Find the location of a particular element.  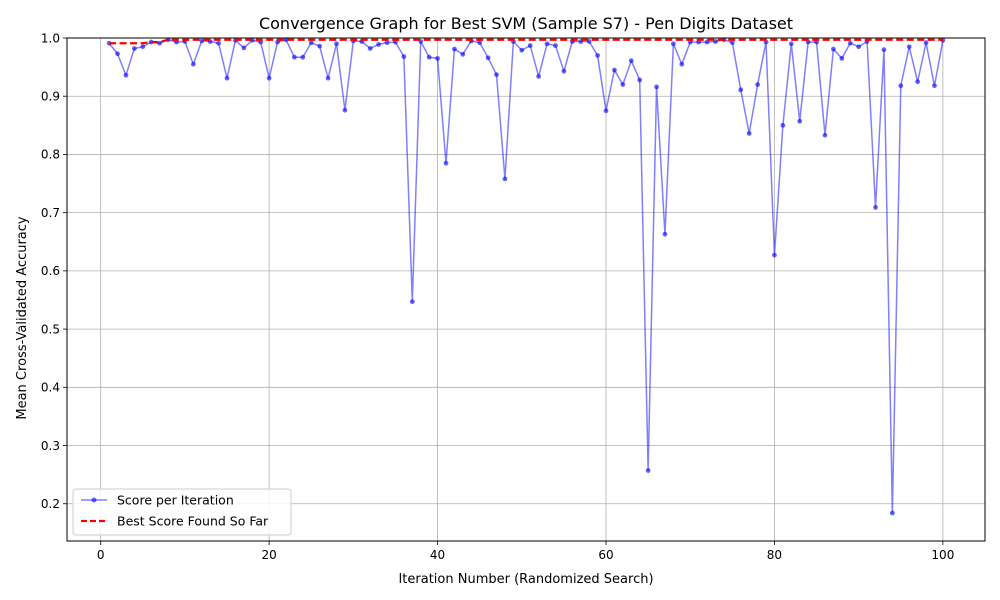

y-tick-label: 0.4 is located at coordinates (50, 388).